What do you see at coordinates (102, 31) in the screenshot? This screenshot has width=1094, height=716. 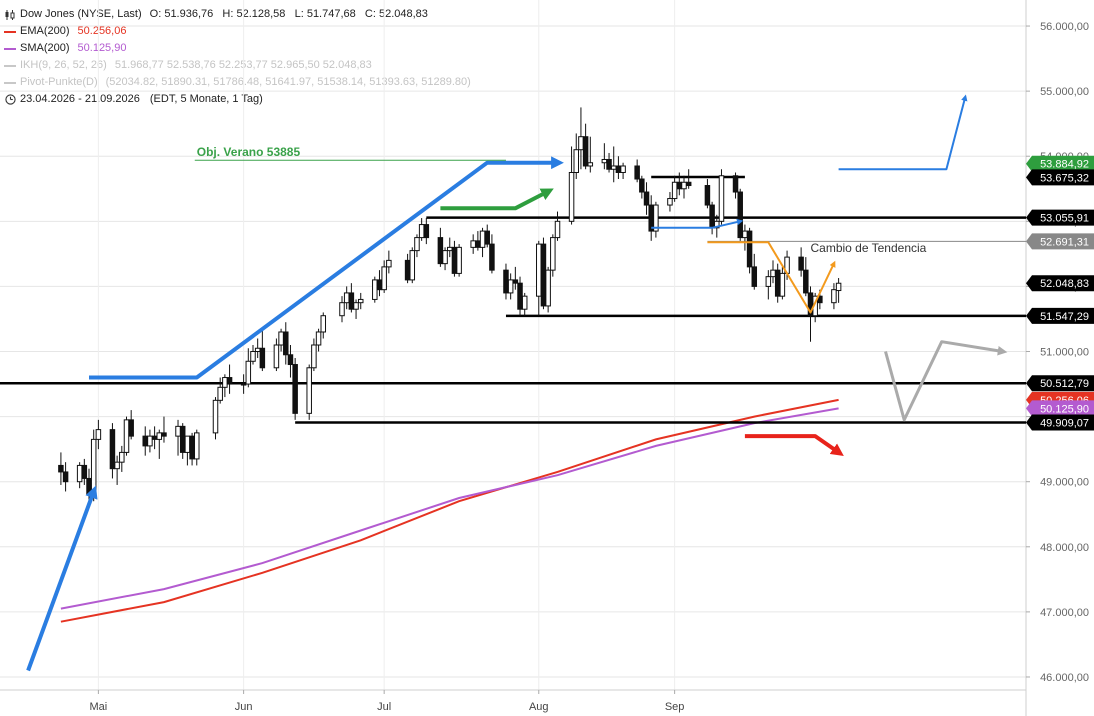 I see `legend-value: 50.256,06` at bounding box center [102, 31].